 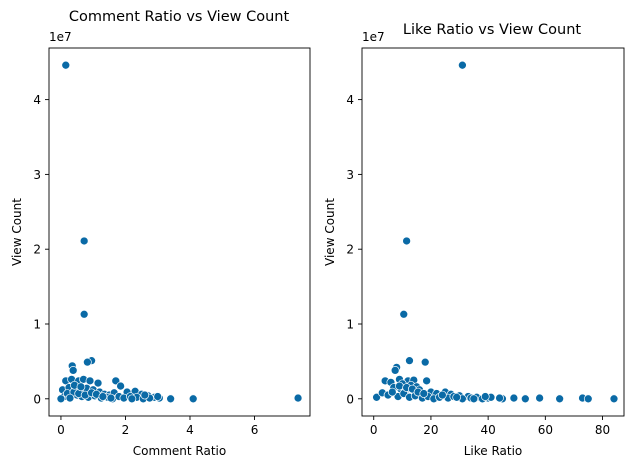 What do you see at coordinates (255, 430) in the screenshot?
I see `x-tick-label: 6` at bounding box center [255, 430].